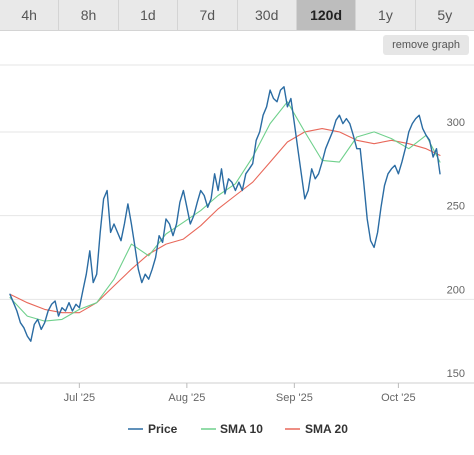  What do you see at coordinates (30, 15) in the screenshot?
I see `tab-4h: 4h` at bounding box center [30, 15].